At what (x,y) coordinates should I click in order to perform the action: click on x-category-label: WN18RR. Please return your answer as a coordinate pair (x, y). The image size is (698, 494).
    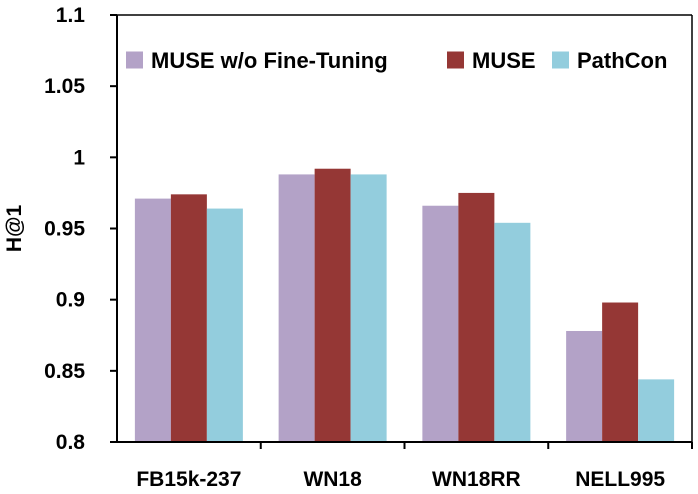
    Looking at the image, I should click on (476, 479).